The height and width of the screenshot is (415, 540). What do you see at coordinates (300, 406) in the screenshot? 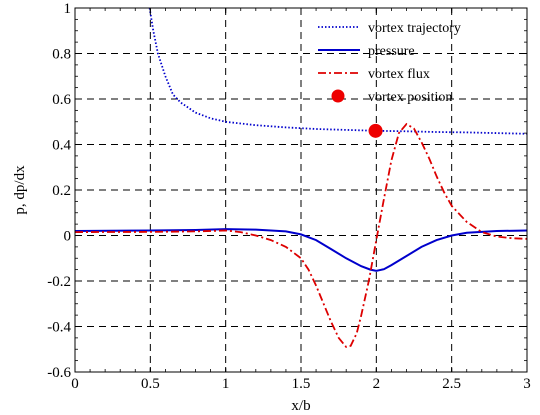
I see `x-axis-label: x/b` at bounding box center [300, 406].